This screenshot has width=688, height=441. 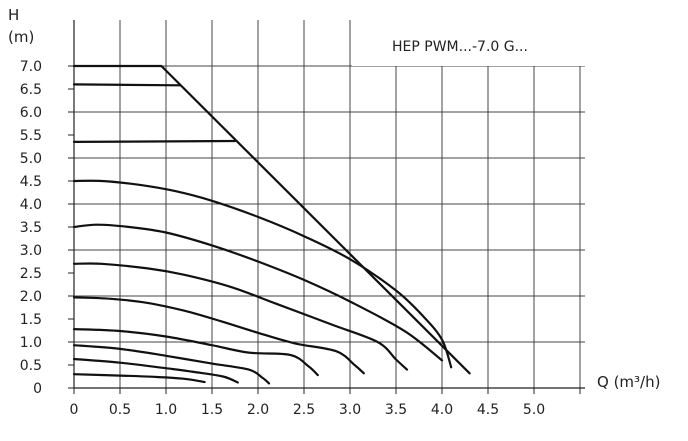 I want to click on y-tick-label: 1.0, so click(x=31, y=343).